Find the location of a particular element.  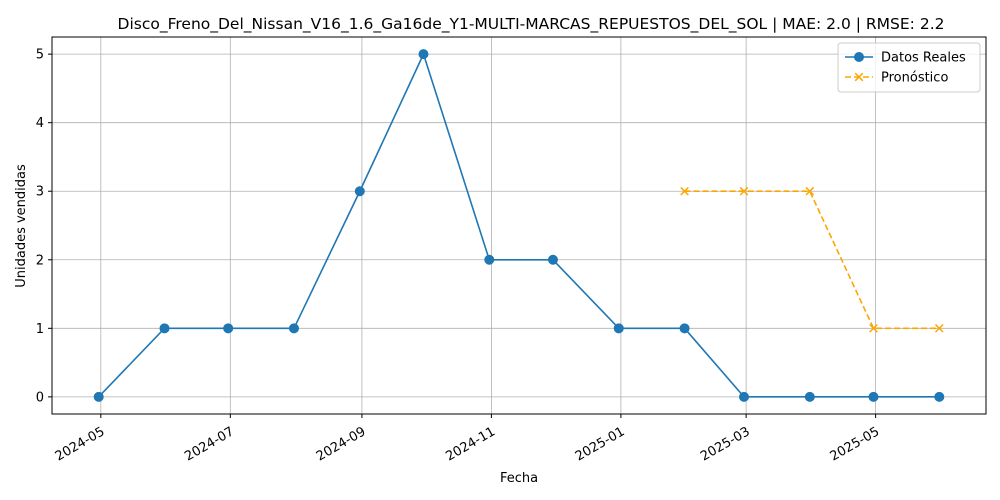

legend-label: Pronóstico is located at coordinates (914, 78).